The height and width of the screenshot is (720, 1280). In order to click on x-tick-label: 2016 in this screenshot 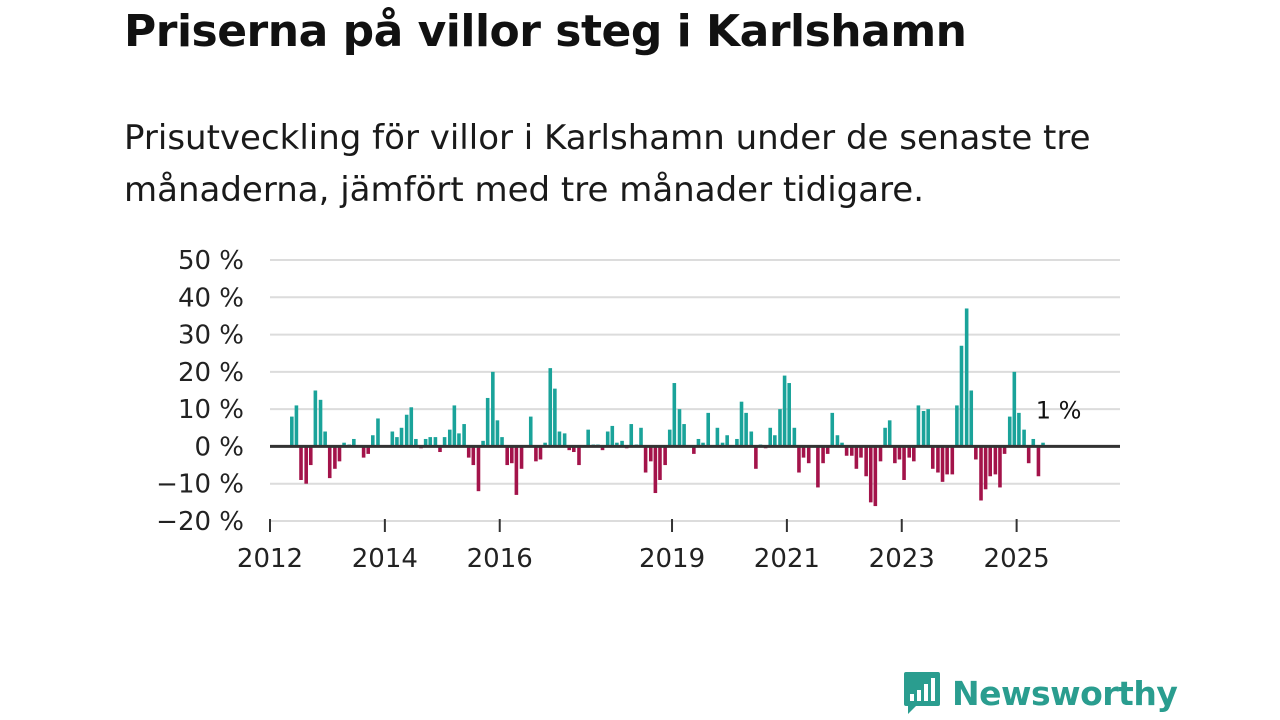, I will do `click(500, 559)`.